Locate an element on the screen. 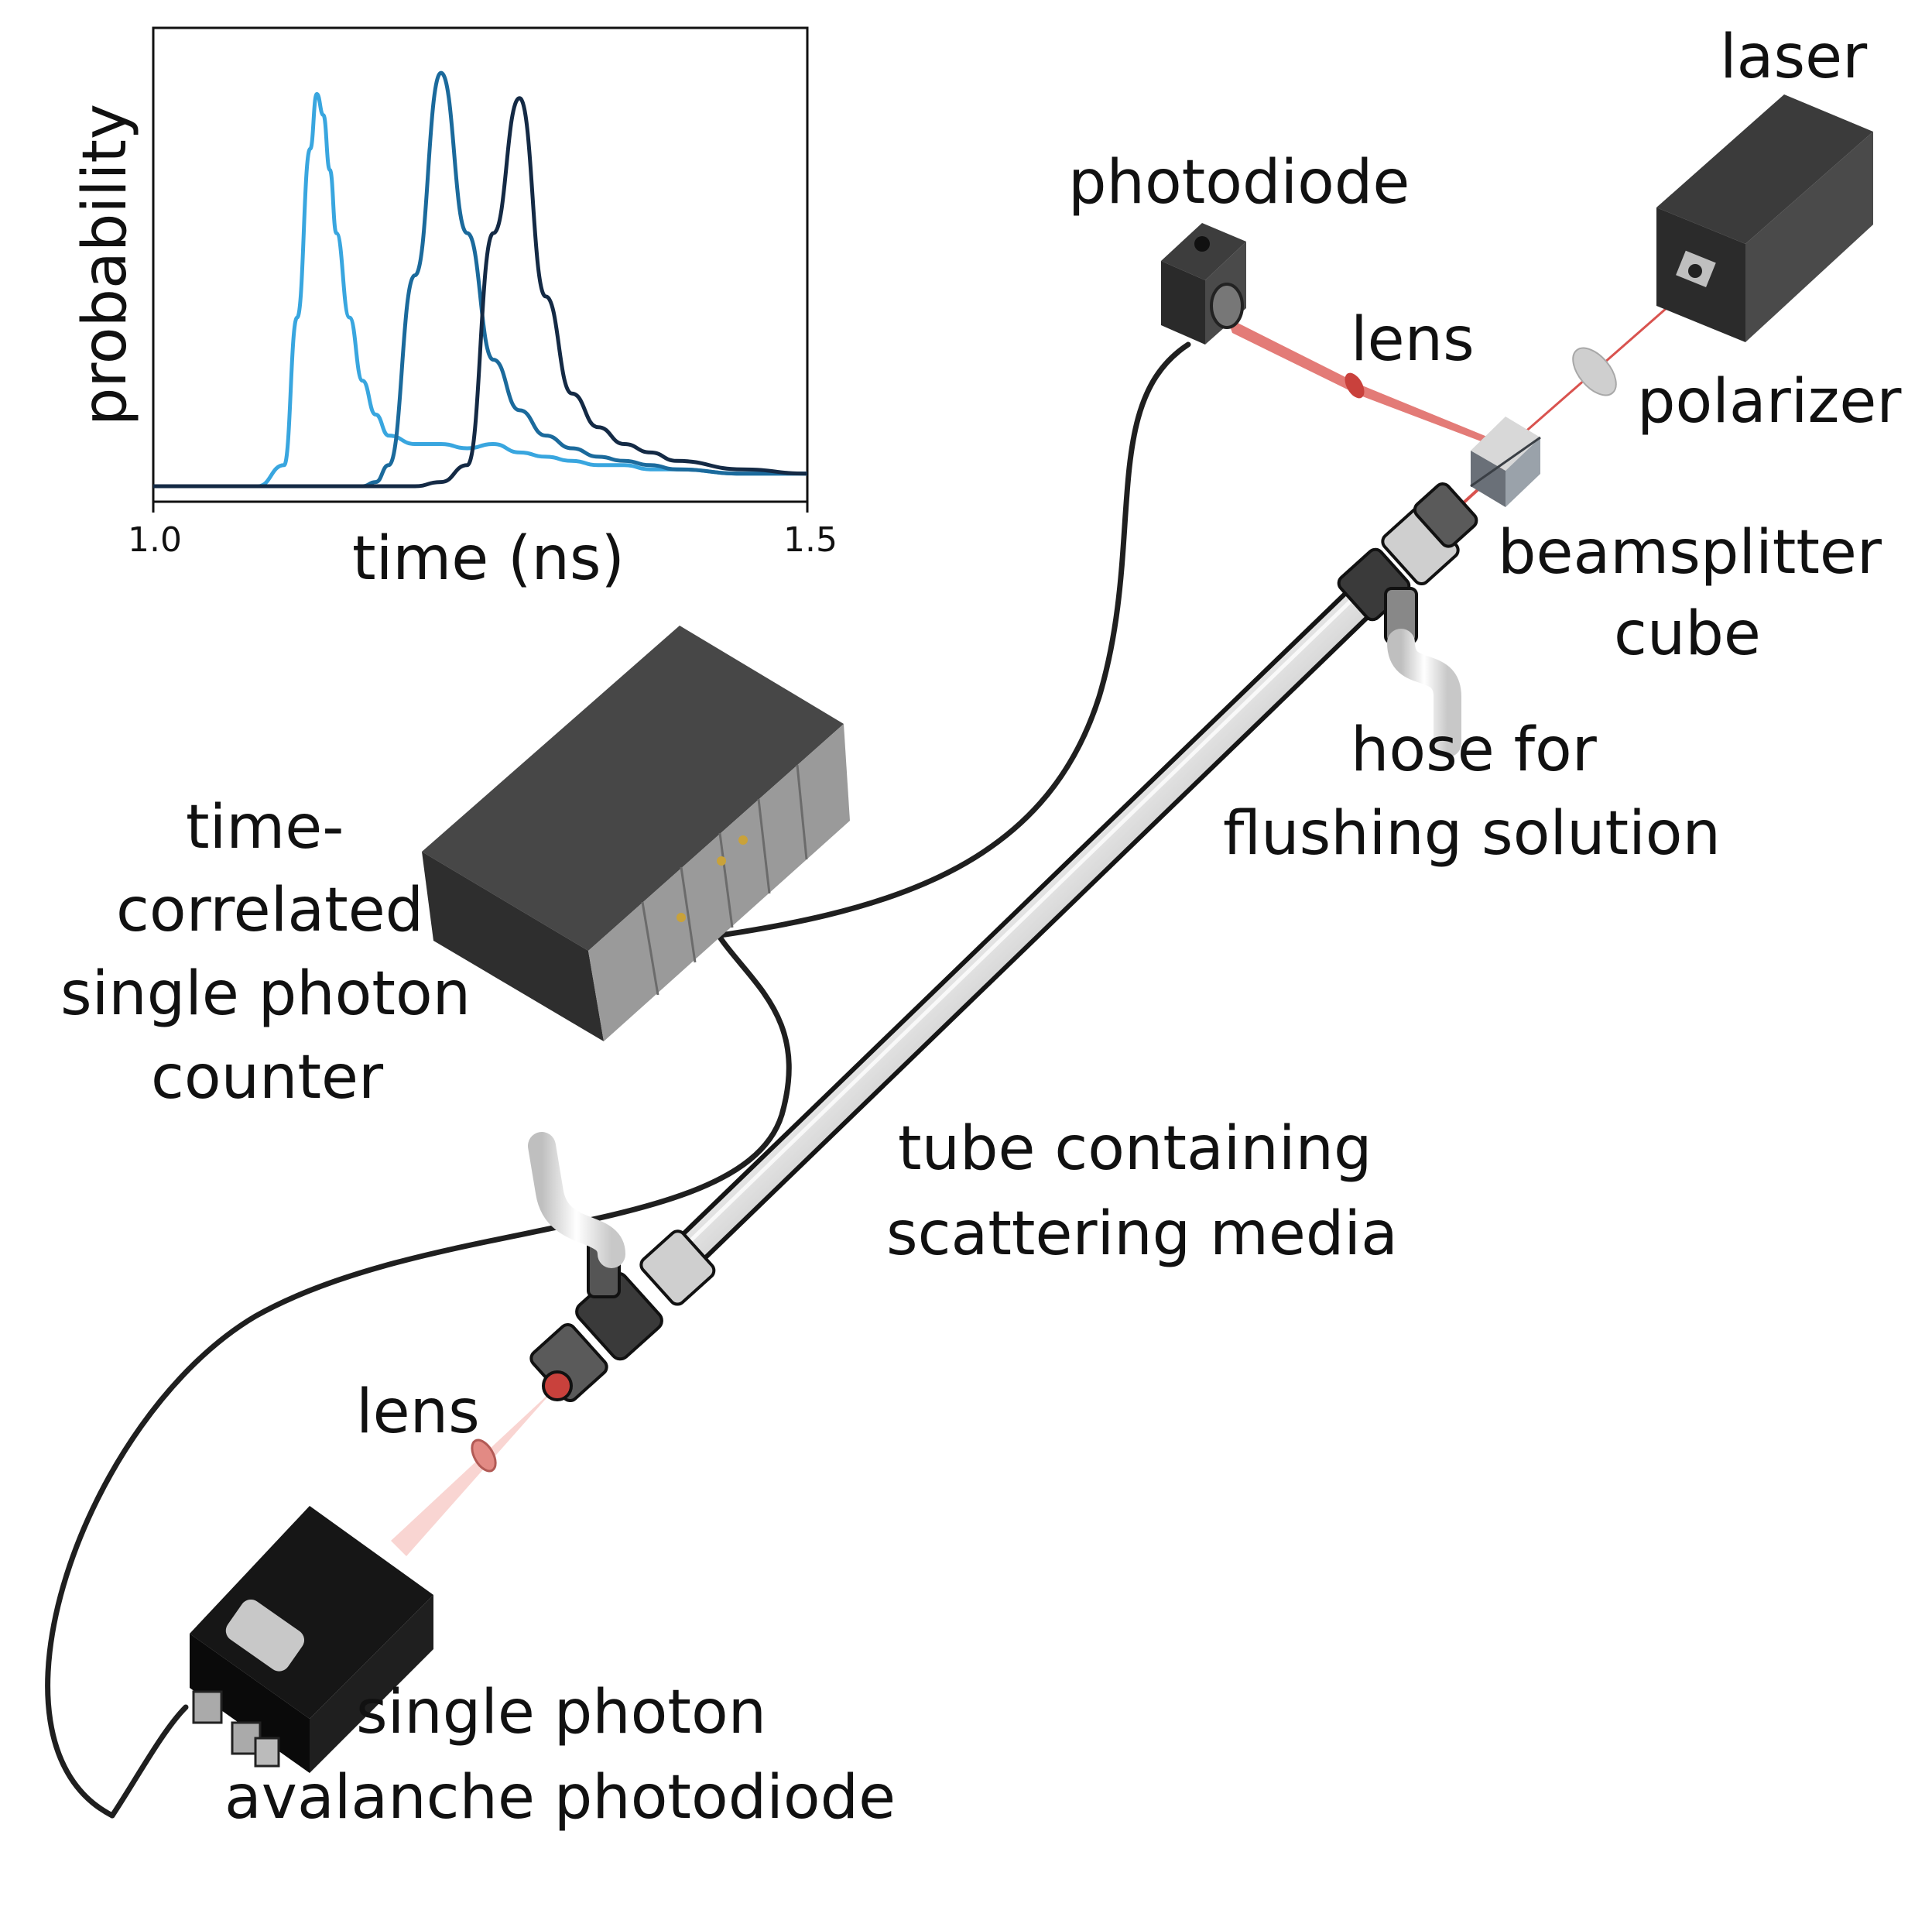  lens-bottom-element is located at coordinates (484, 1456).